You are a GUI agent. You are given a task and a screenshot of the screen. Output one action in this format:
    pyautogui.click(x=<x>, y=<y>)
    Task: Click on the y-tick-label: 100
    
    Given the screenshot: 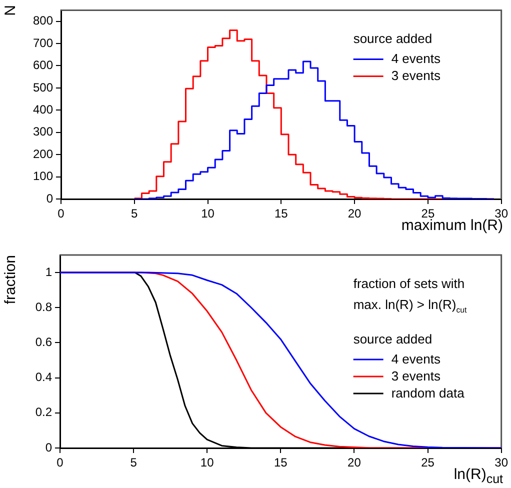 What is the action you would take?
    pyautogui.click(x=43, y=176)
    